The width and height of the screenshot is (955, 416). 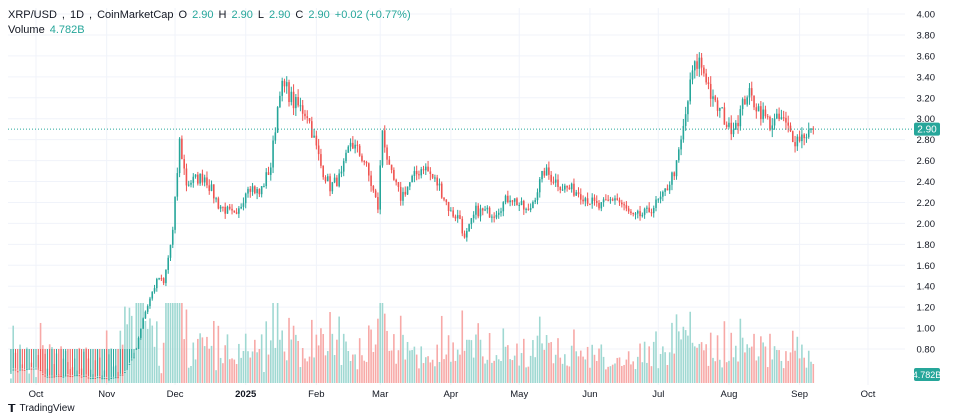 I want to click on price-tick-label: 0.80, so click(x=926, y=350).